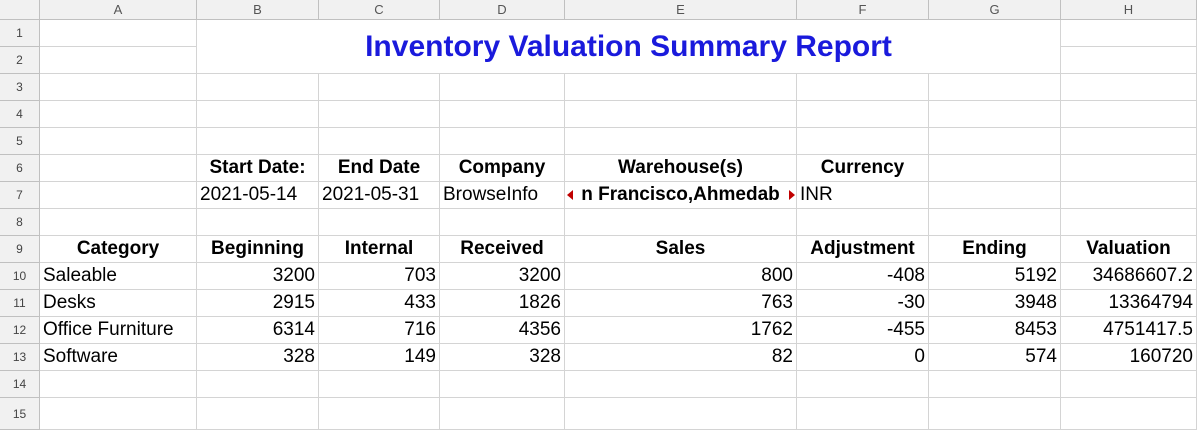  I want to click on row-header-4: 4, so click(20, 114).